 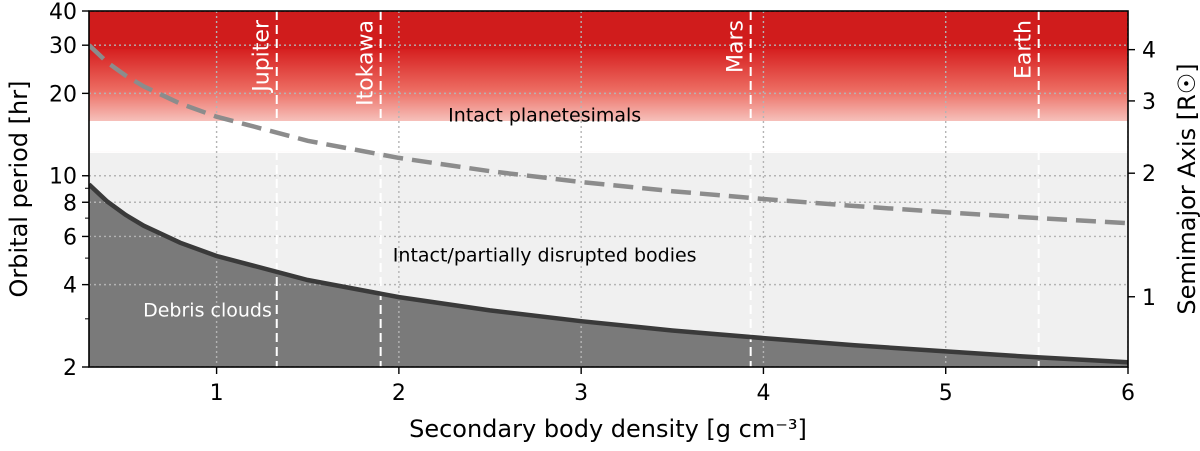 I want to click on x-axis-label: Secondary body density [g cm⁻³], so click(x=608, y=429).